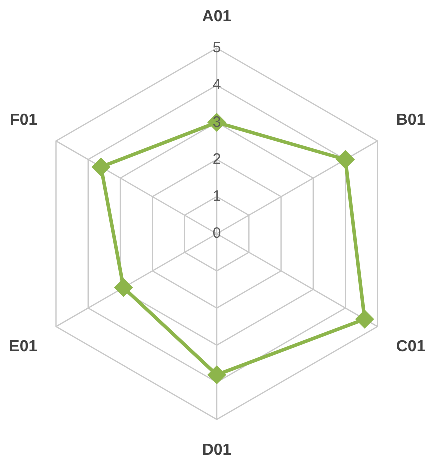 This screenshot has height=468, width=436. I want to click on spoke-label: E01, so click(23, 347).